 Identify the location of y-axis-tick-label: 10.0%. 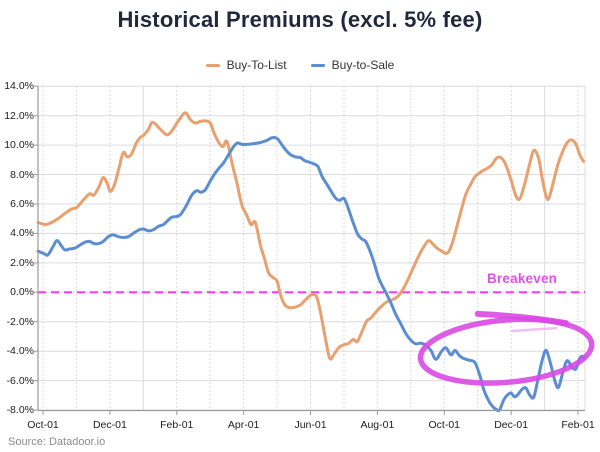
(19, 145).